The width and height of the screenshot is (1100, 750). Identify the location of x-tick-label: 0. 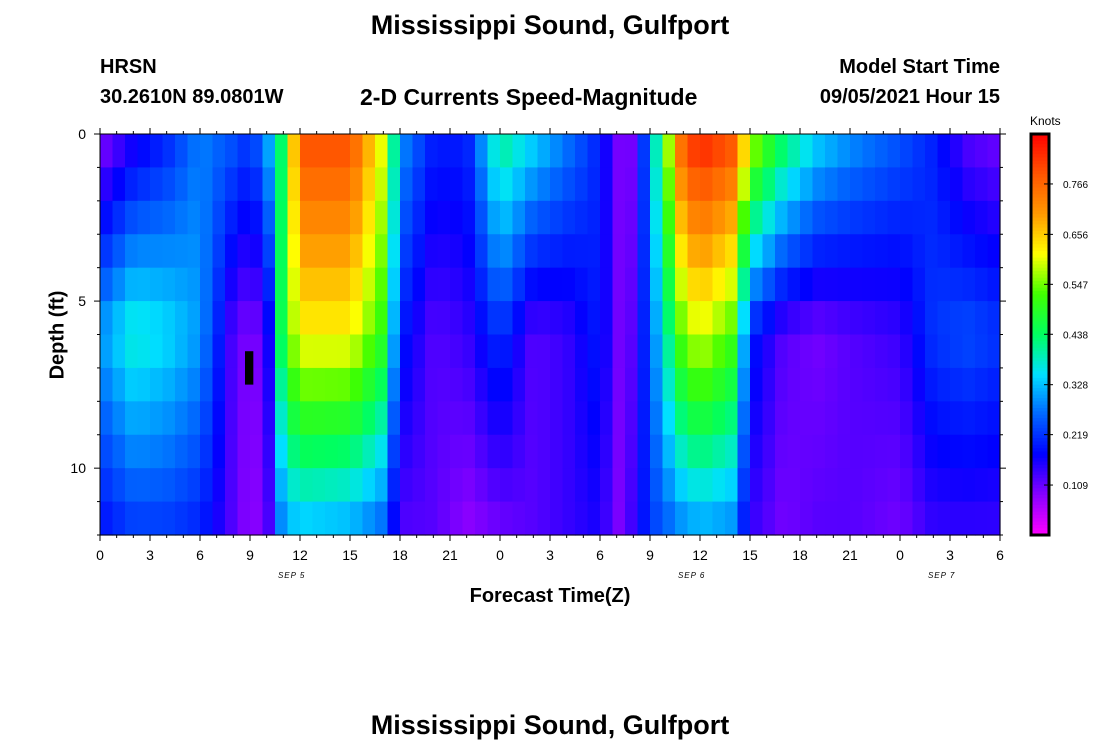
(500, 555).